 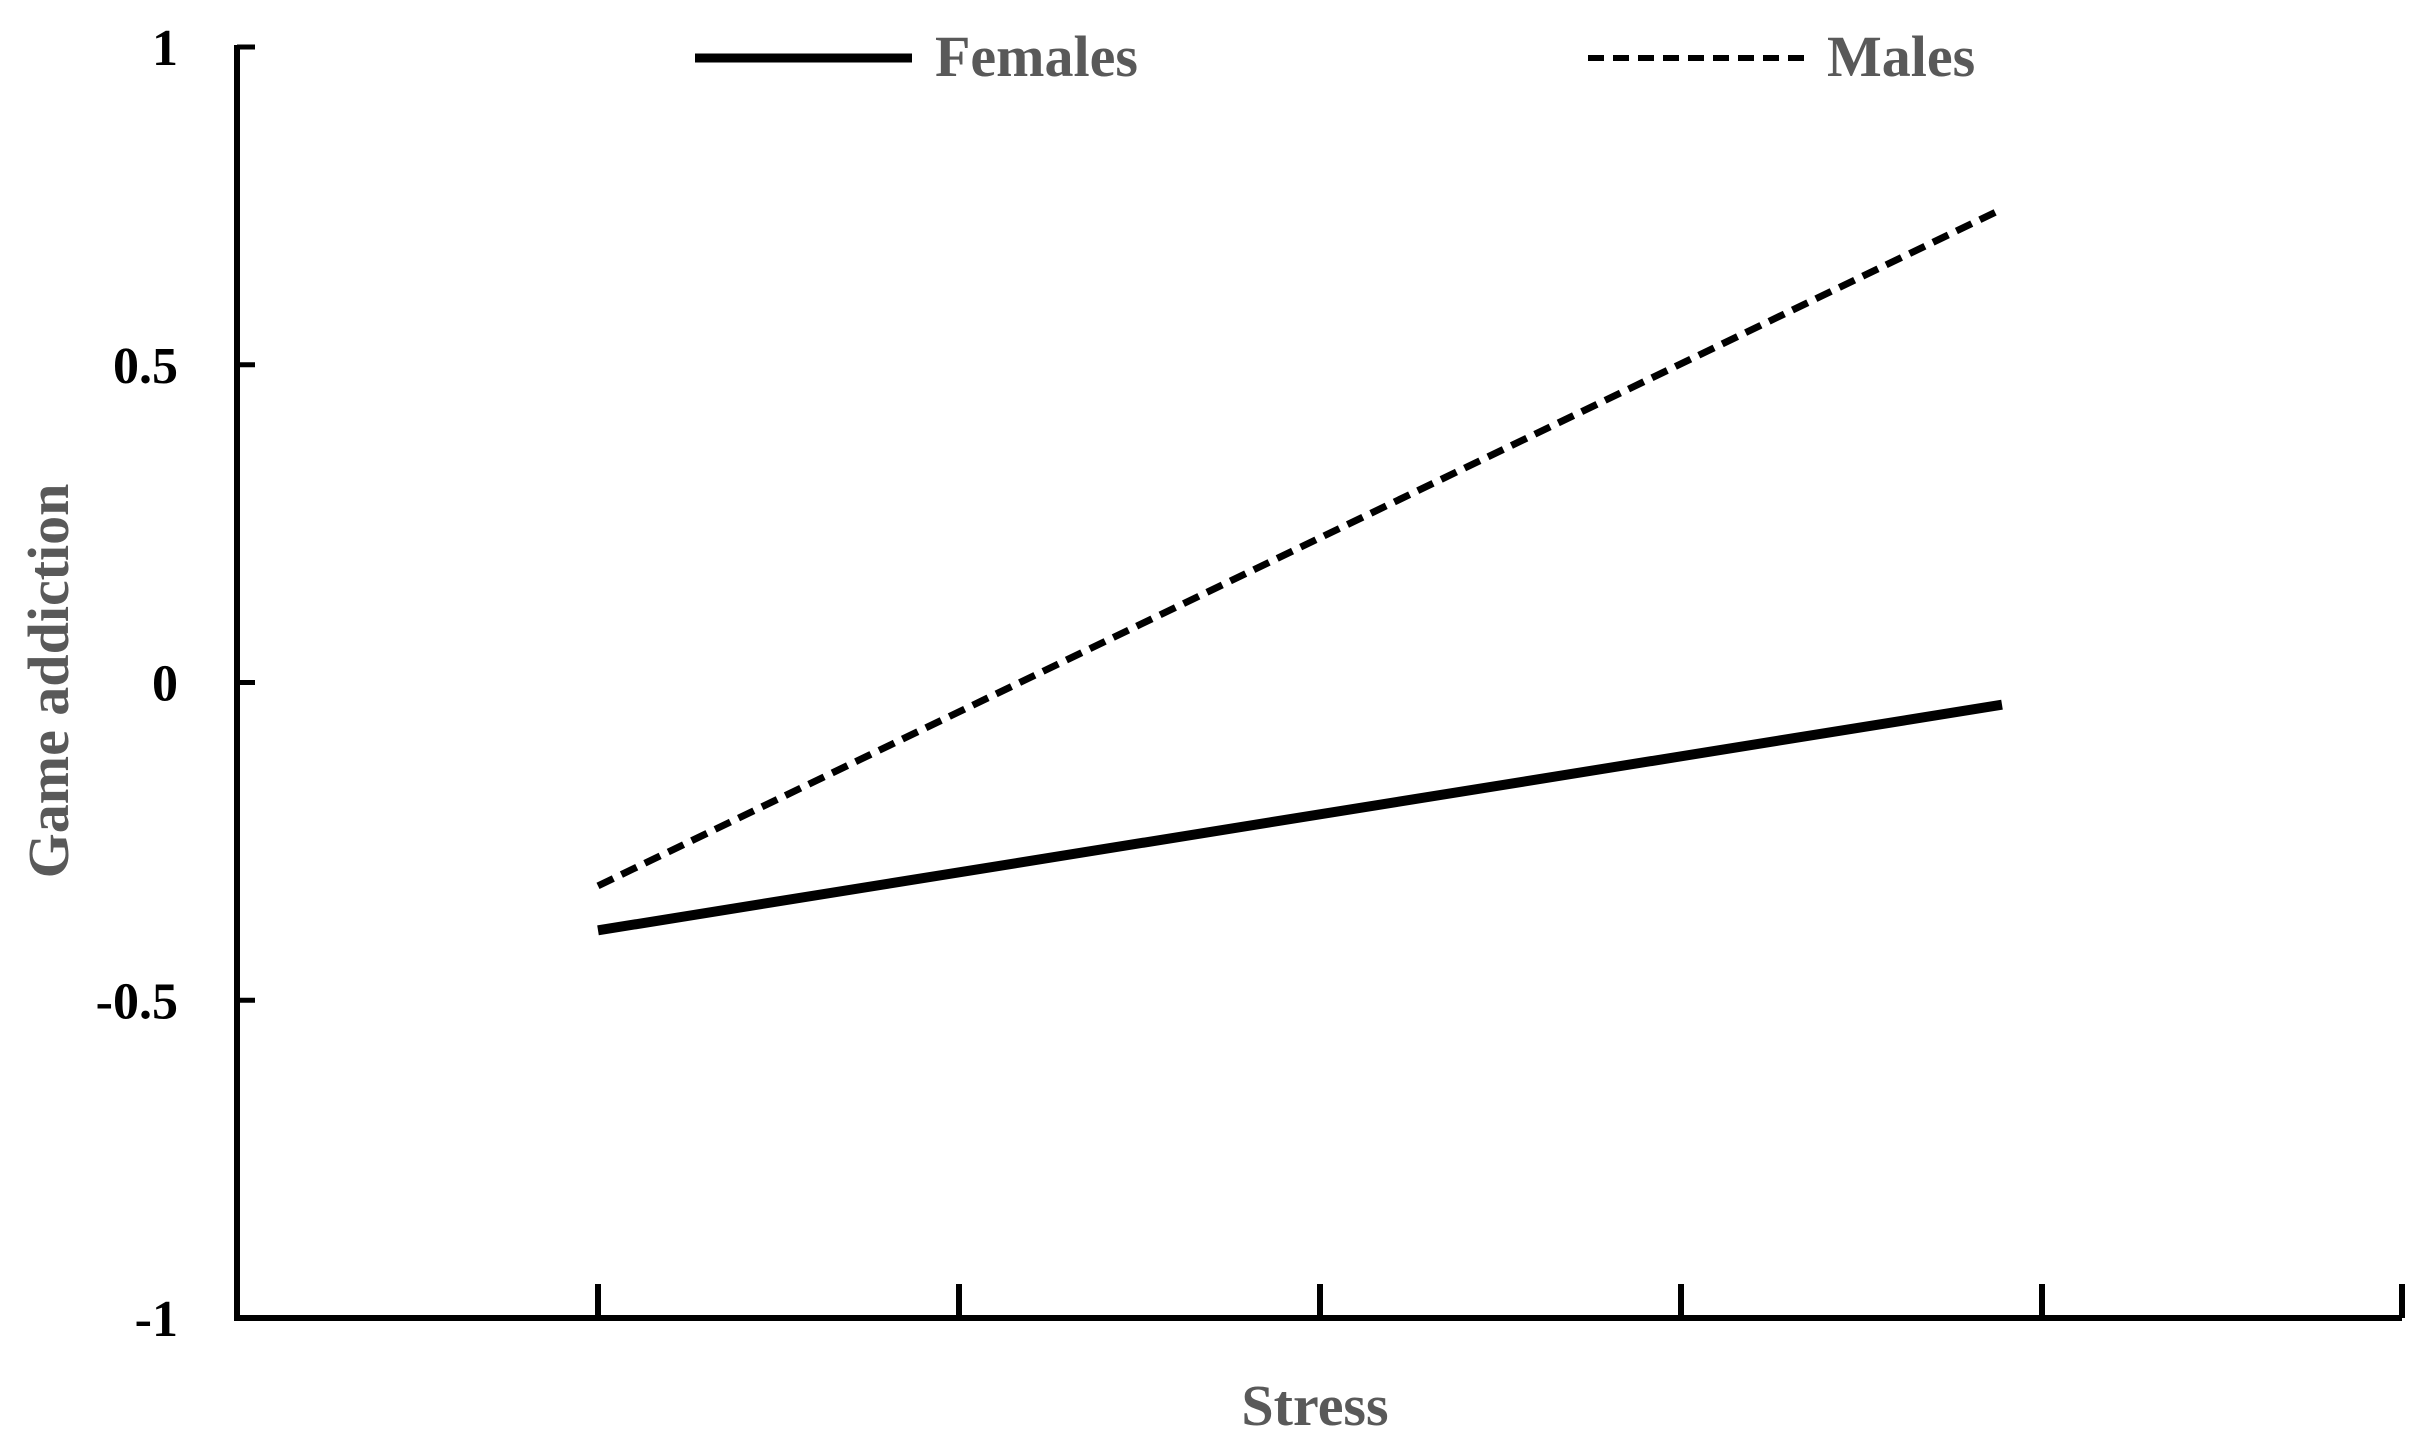 What do you see at coordinates (165, 48) in the screenshot?
I see `y-tick-label: 1` at bounding box center [165, 48].